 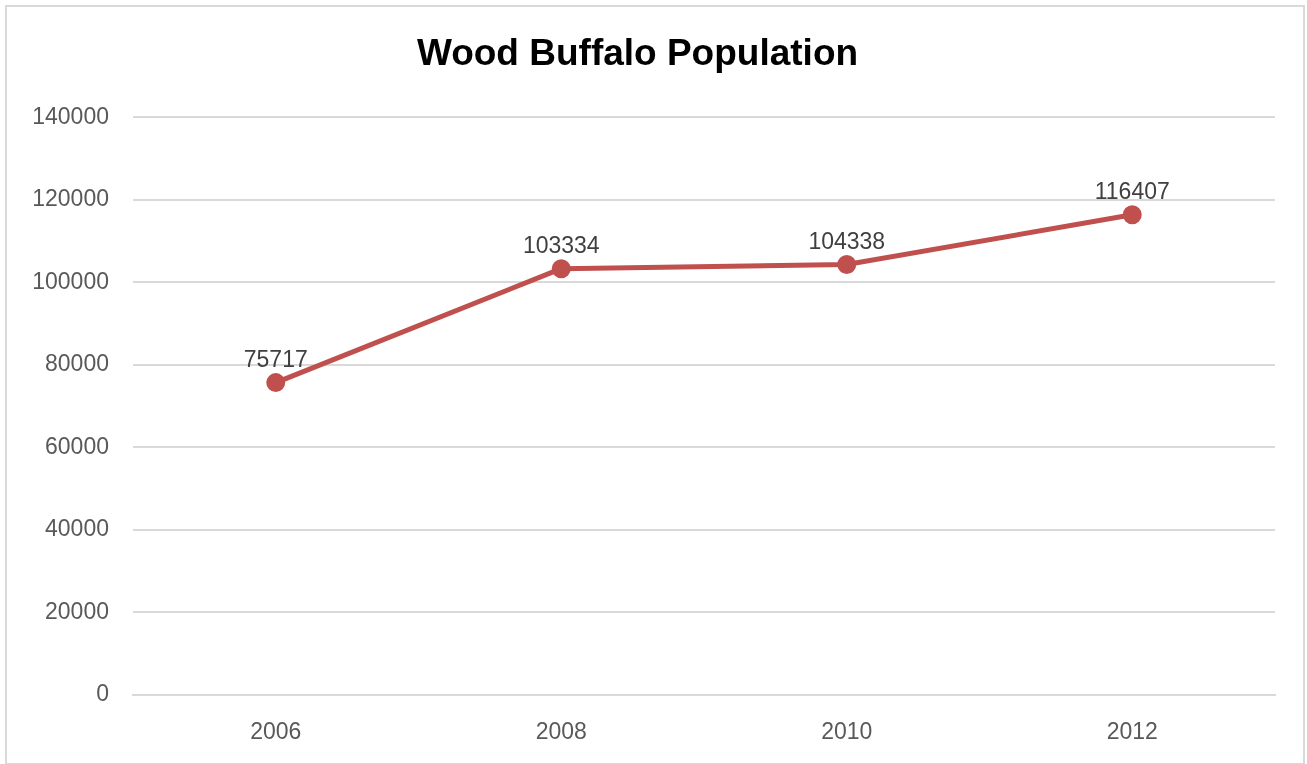 What do you see at coordinates (102, 693) in the screenshot?
I see `y-tick-label: 0` at bounding box center [102, 693].